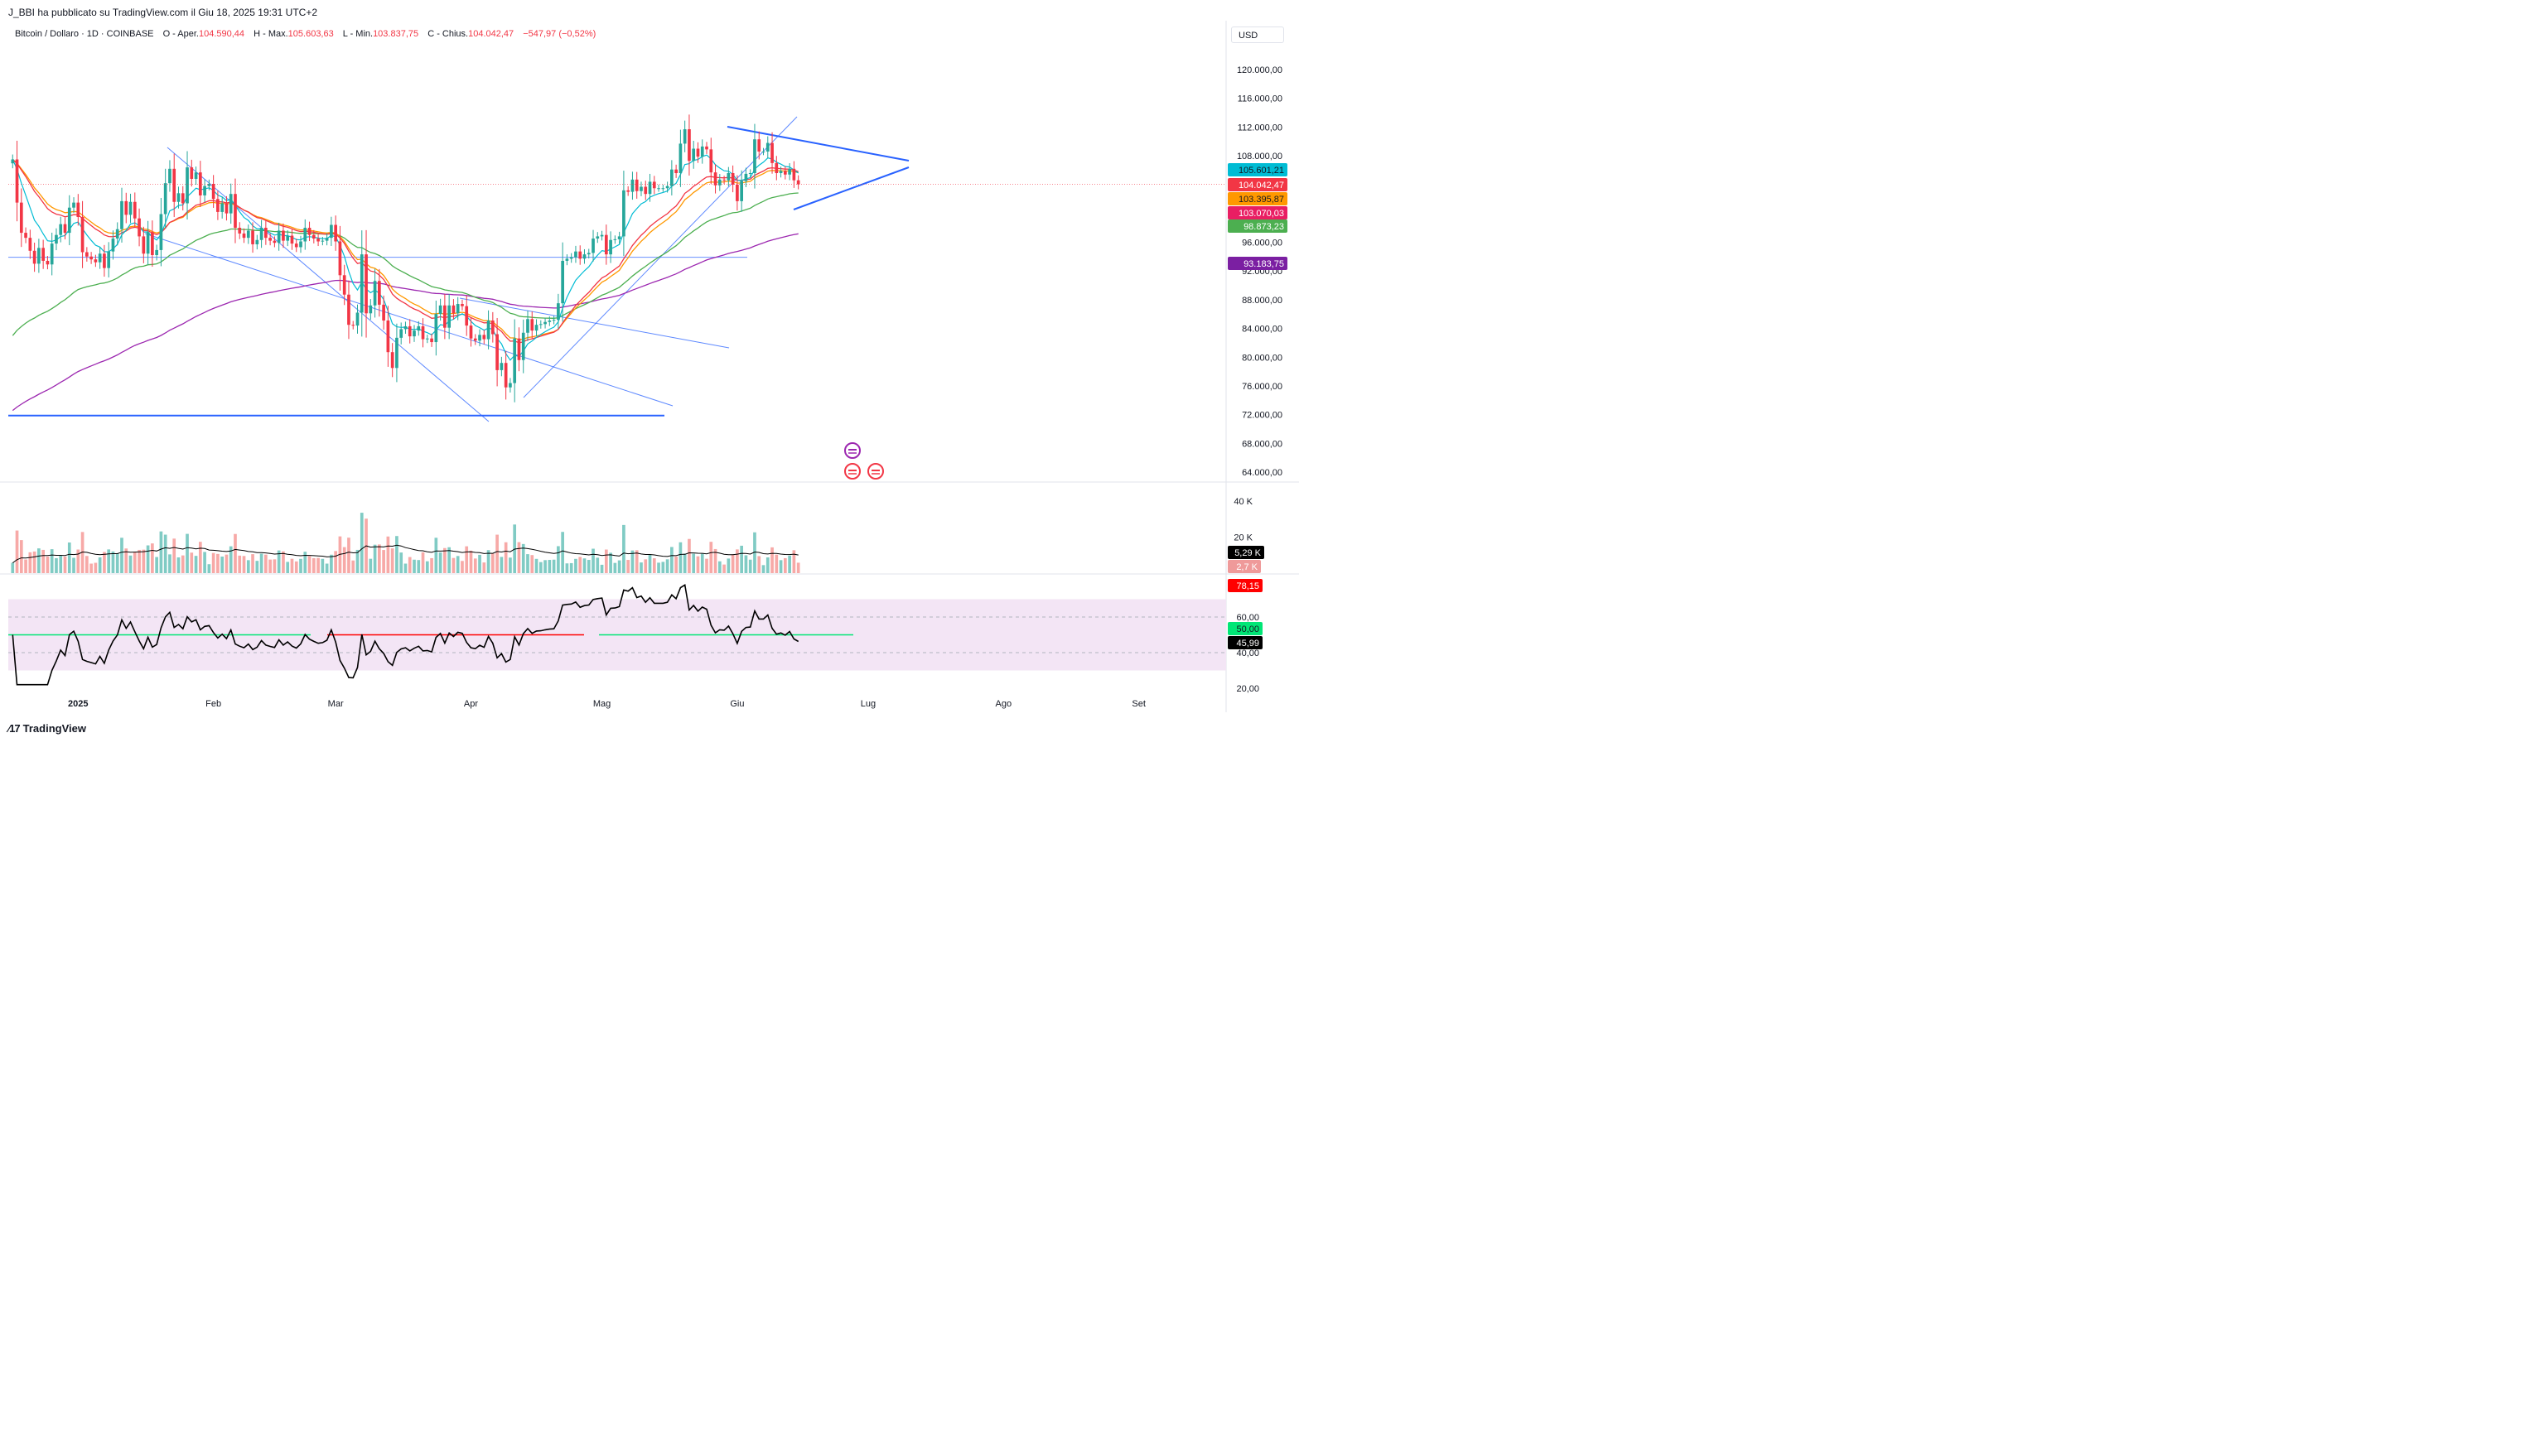 This screenshot has height=1456, width=2545. Describe the element at coordinates (213, 704) in the screenshot. I see `time-axis-label: Feb` at that location.